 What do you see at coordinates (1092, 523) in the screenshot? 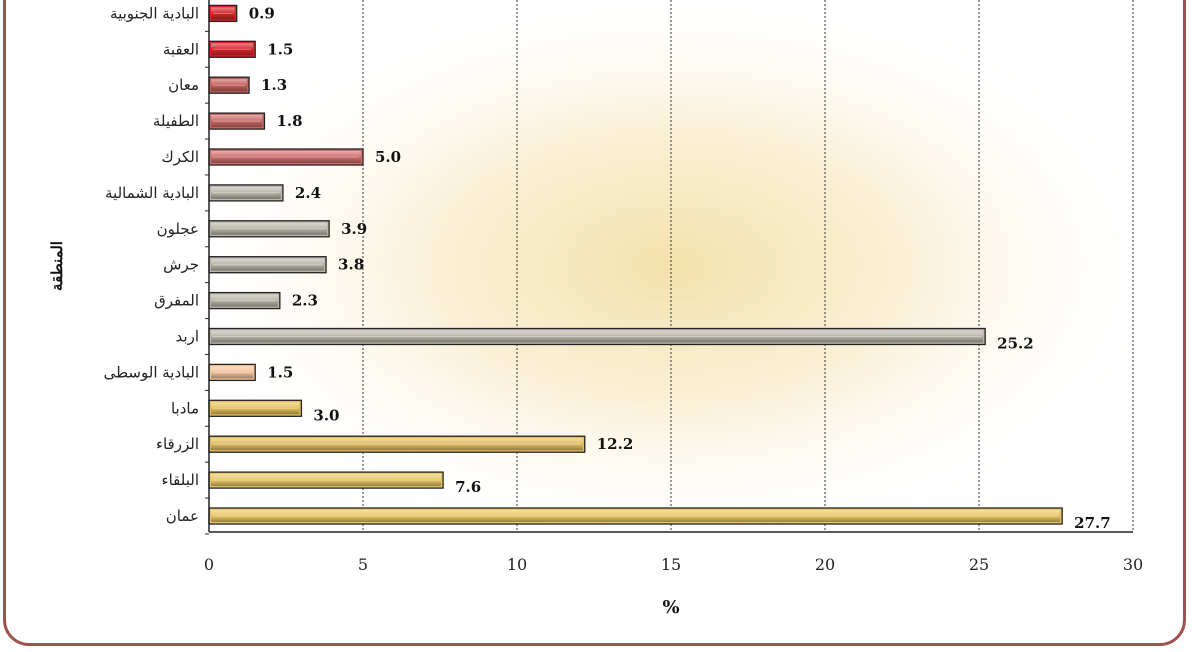
I see `data-label: 27.7` at bounding box center [1092, 523].